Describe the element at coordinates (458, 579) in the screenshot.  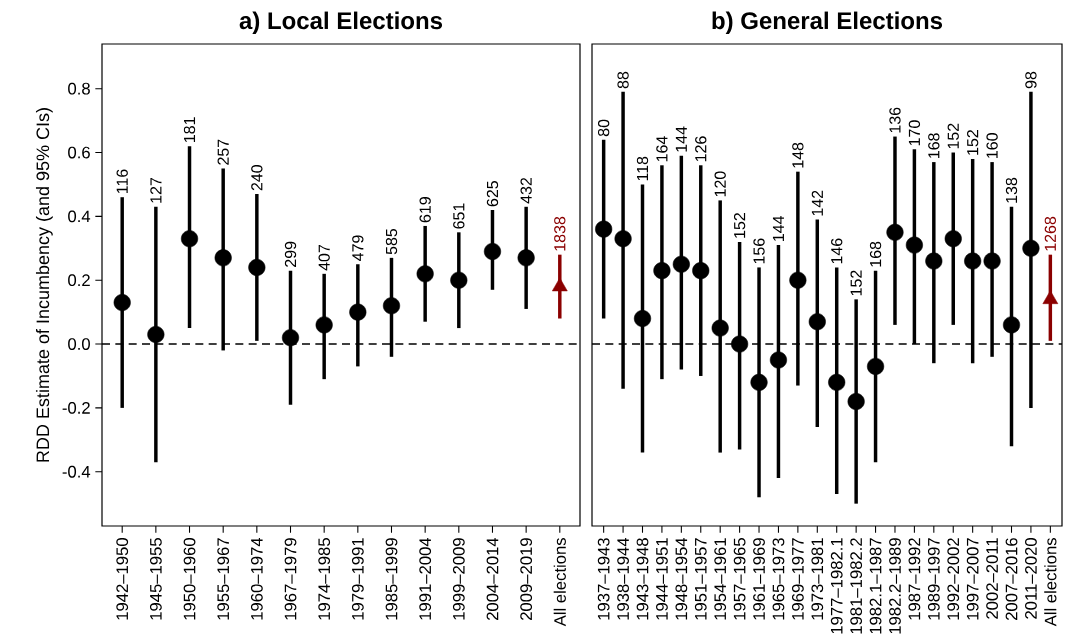
I see `x-tick-label: 1999–2009` at that location.